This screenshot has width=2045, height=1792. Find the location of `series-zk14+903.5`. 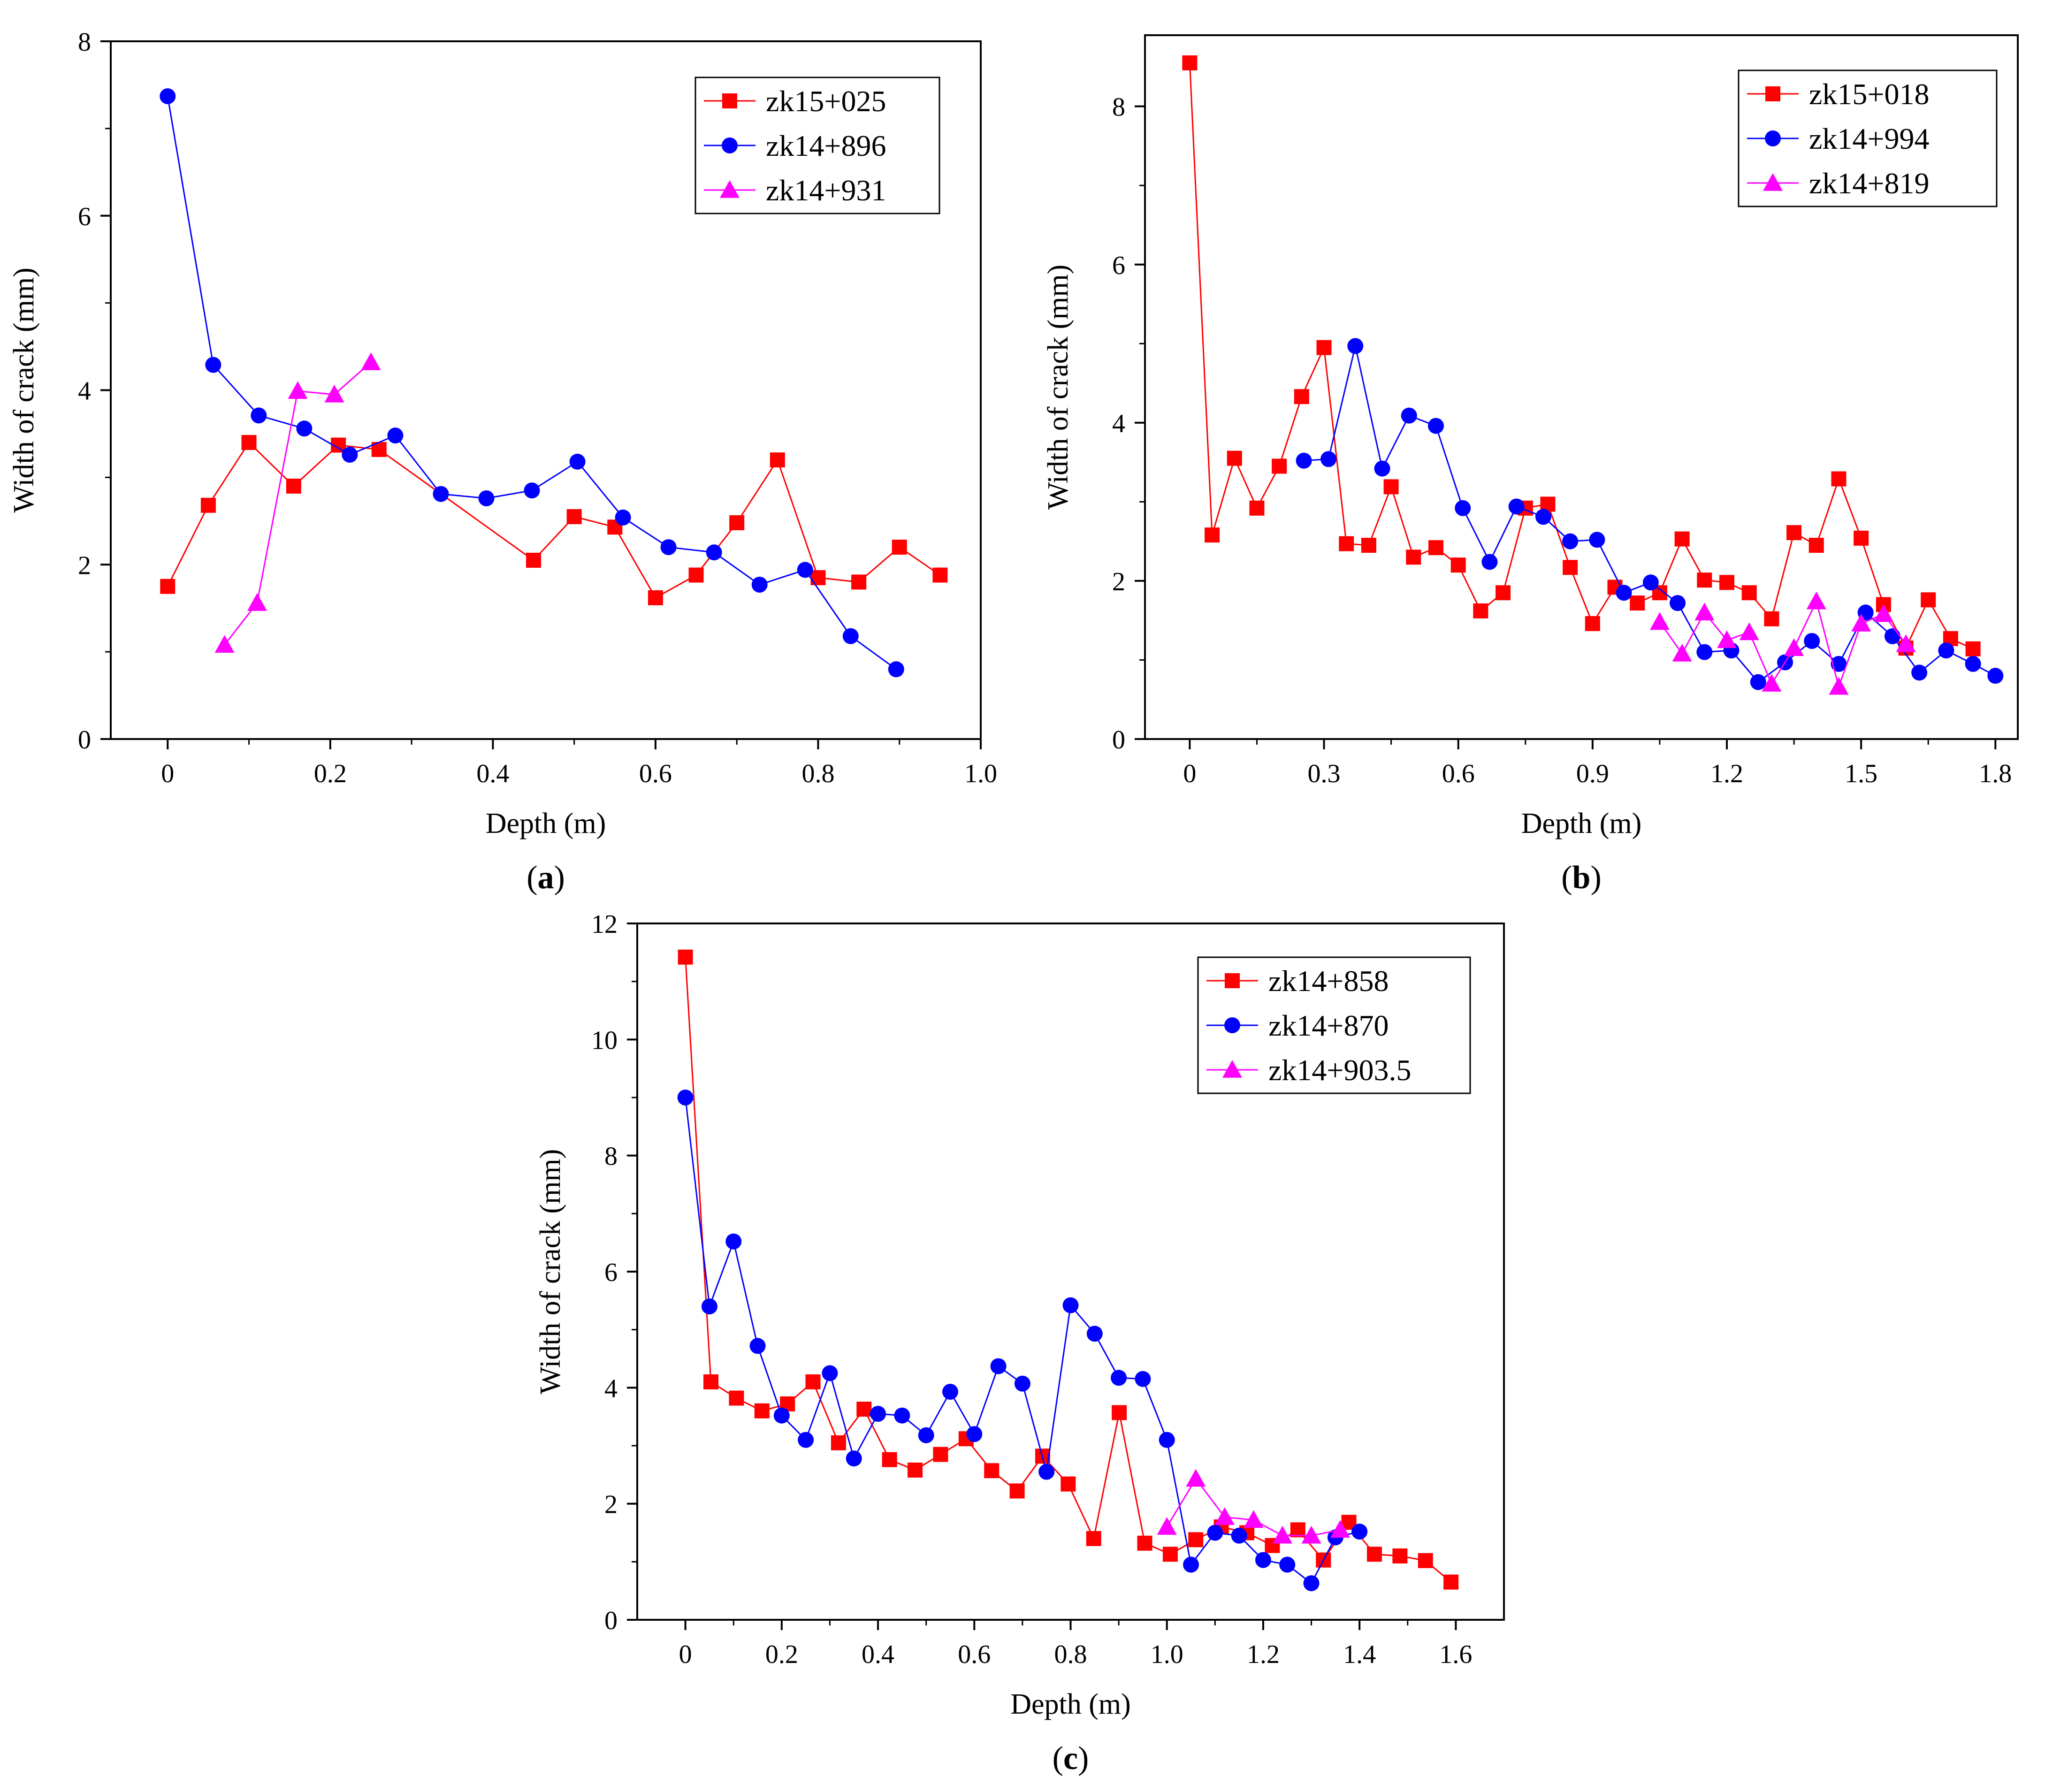

series-zk14+903.5 is located at coordinates (1254, 1506).